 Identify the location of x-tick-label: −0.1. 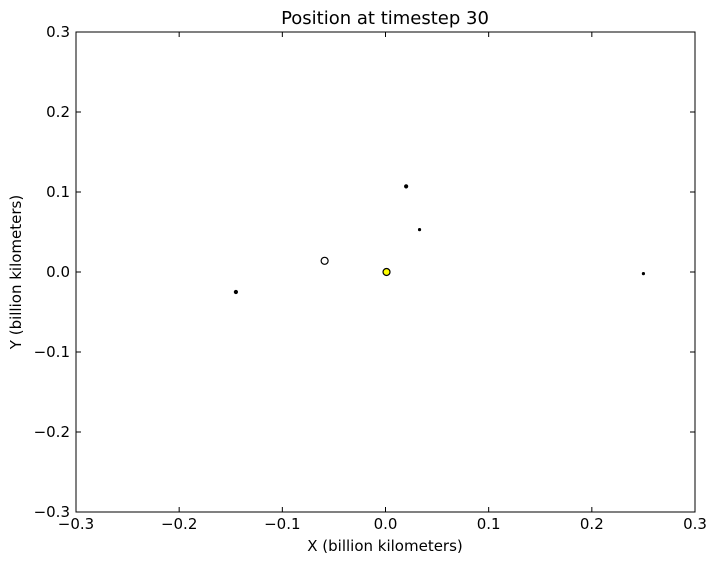
(282, 524).